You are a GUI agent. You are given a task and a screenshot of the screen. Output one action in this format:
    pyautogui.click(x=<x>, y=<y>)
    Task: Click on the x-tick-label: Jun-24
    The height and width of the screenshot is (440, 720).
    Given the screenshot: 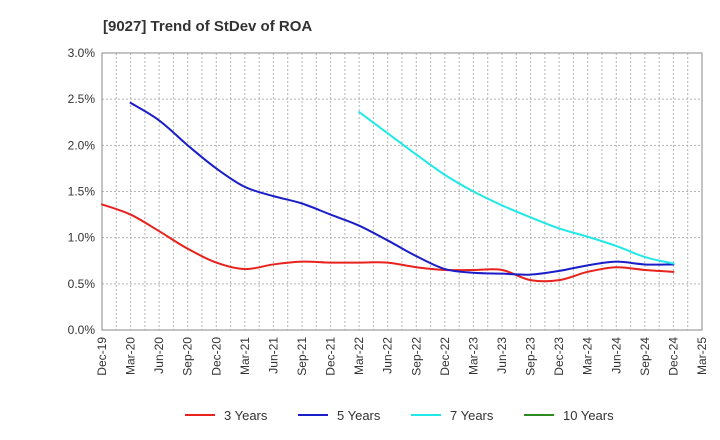 What is the action you would take?
    pyautogui.click(x=616, y=355)
    